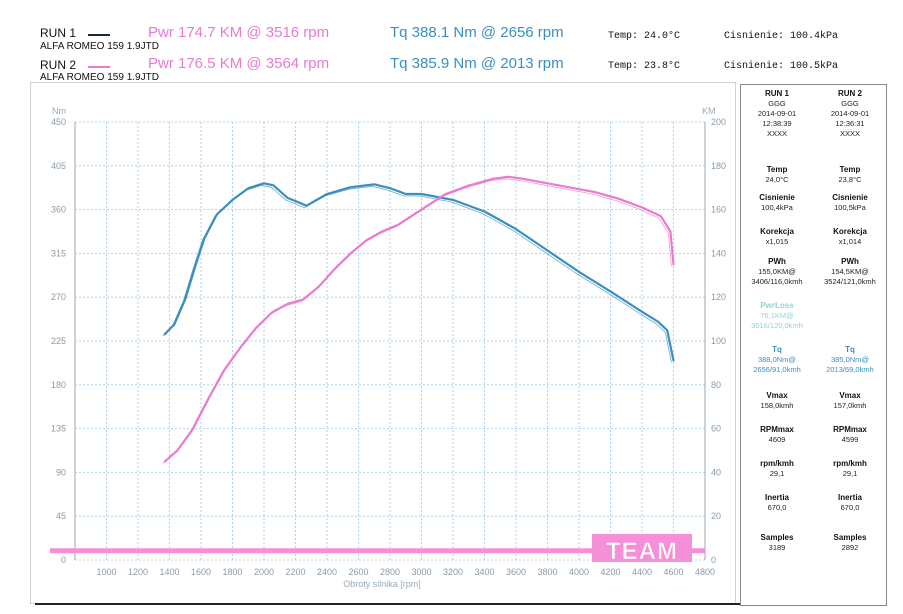  I want to click on y-left-tick-label: 450, so click(58, 122).